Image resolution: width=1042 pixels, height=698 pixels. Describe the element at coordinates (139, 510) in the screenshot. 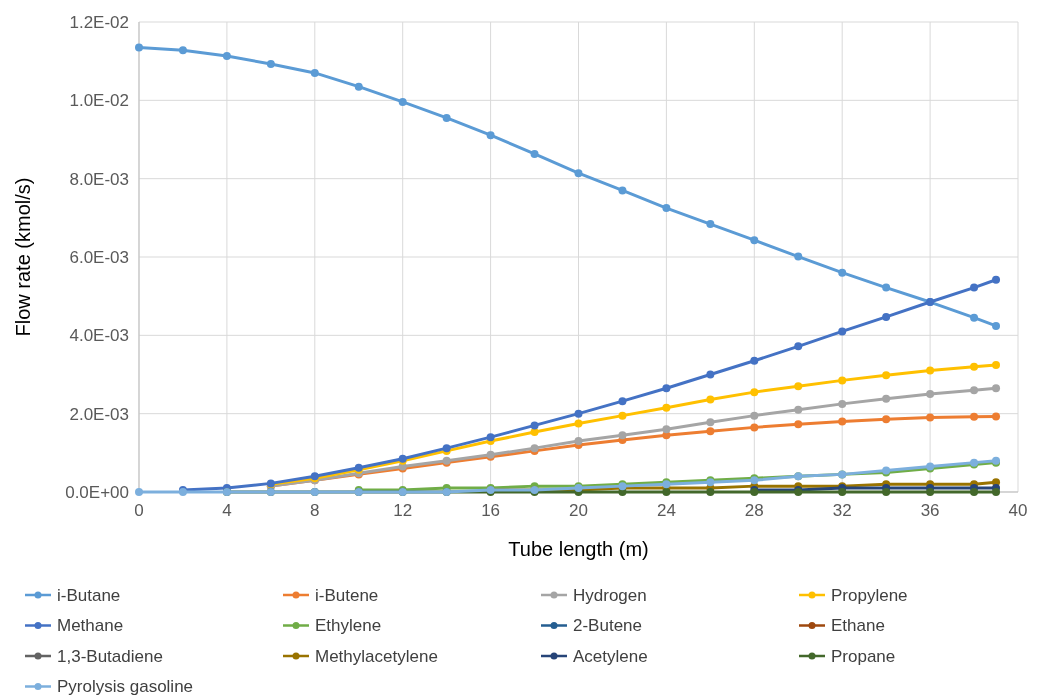

I see `x-tick-label: 0` at that location.